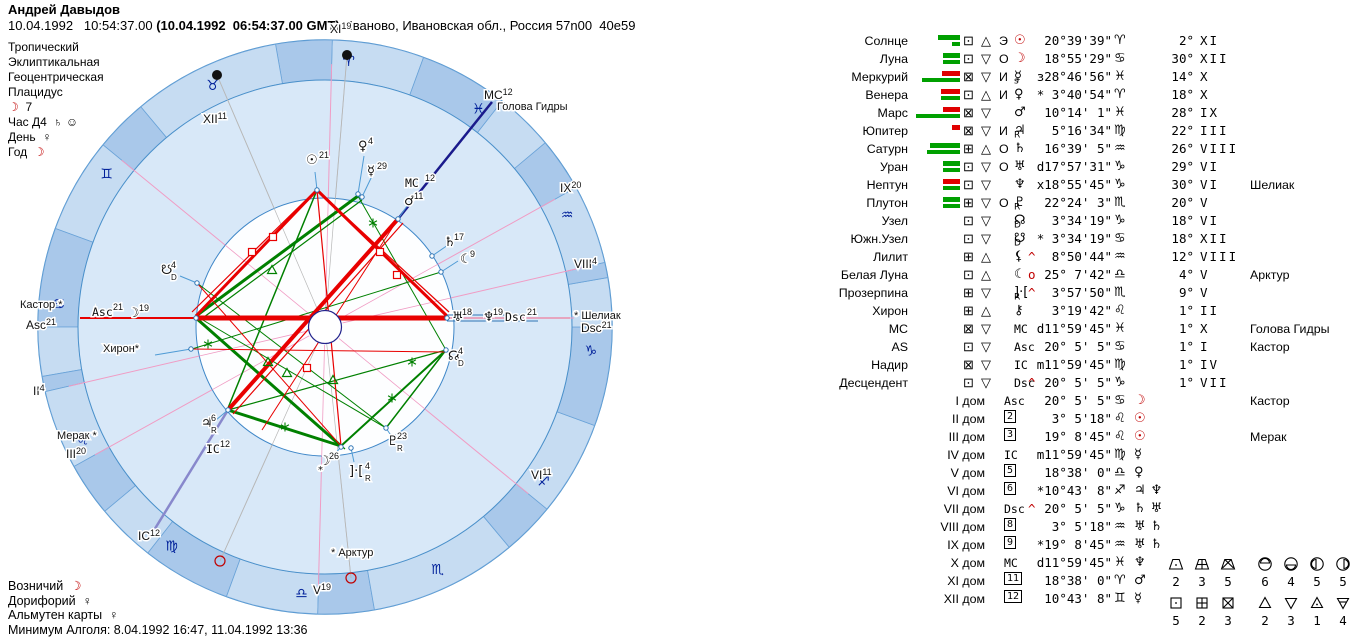  What do you see at coordinates (209, 424) in the screenshot?
I see `wheel-planet: ♃6 R` at bounding box center [209, 424].